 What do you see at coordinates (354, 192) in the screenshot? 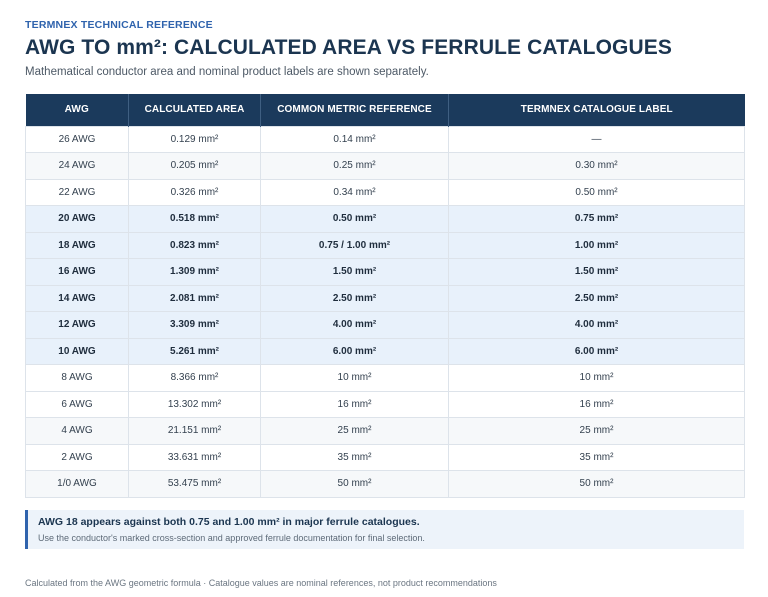
I see `cell-metric-reference: 0.34 mm²` at bounding box center [354, 192].